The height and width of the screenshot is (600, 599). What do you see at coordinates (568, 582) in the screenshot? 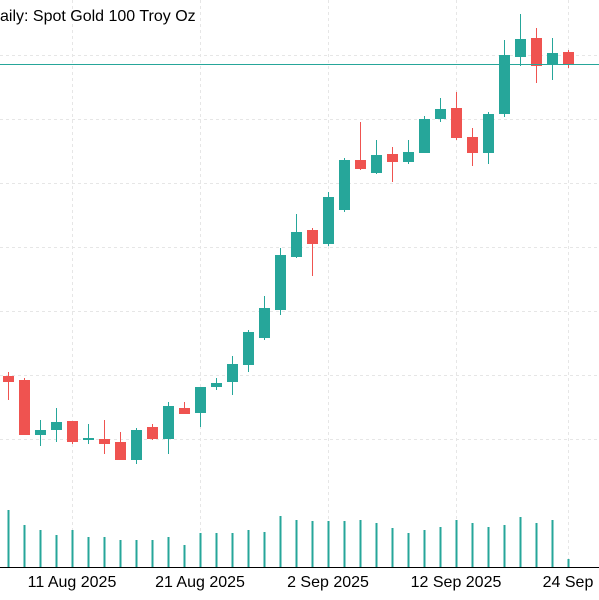
I see `x-tick-label: 24 Sep` at bounding box center [568, 582].